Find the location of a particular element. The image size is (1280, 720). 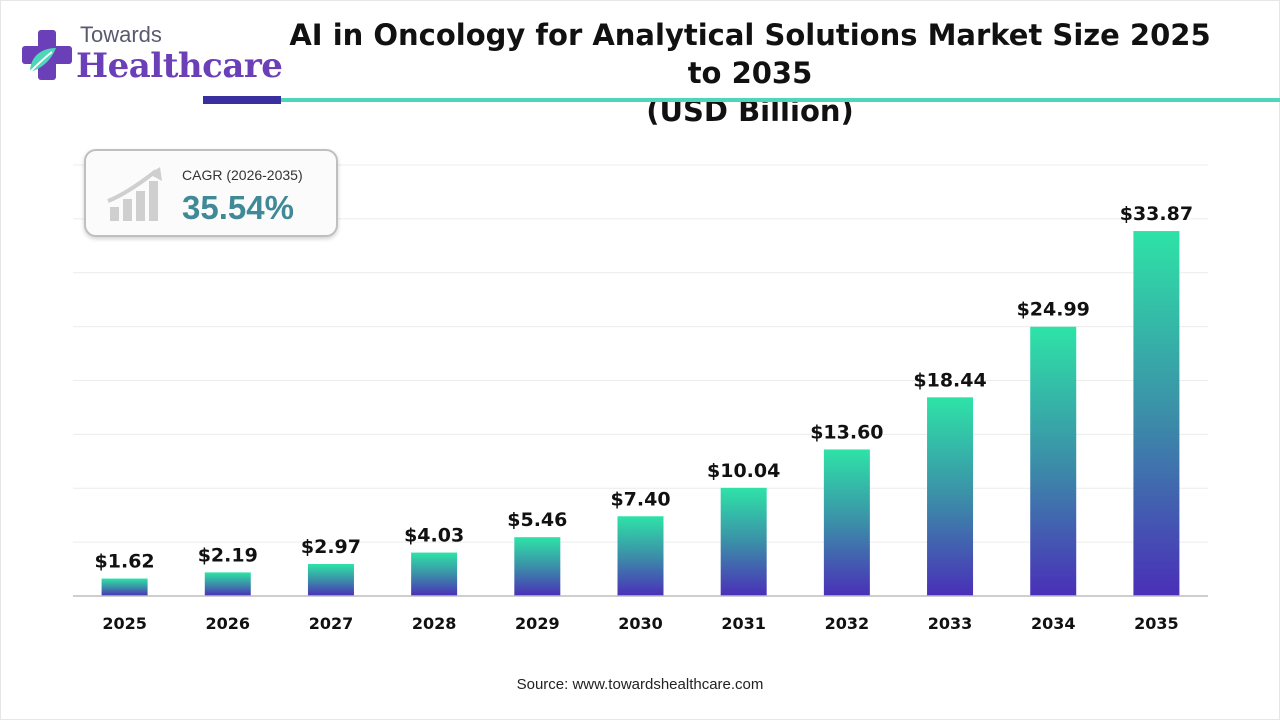

value-label-2035: $33.87 is located at coordinates (1156, 214).